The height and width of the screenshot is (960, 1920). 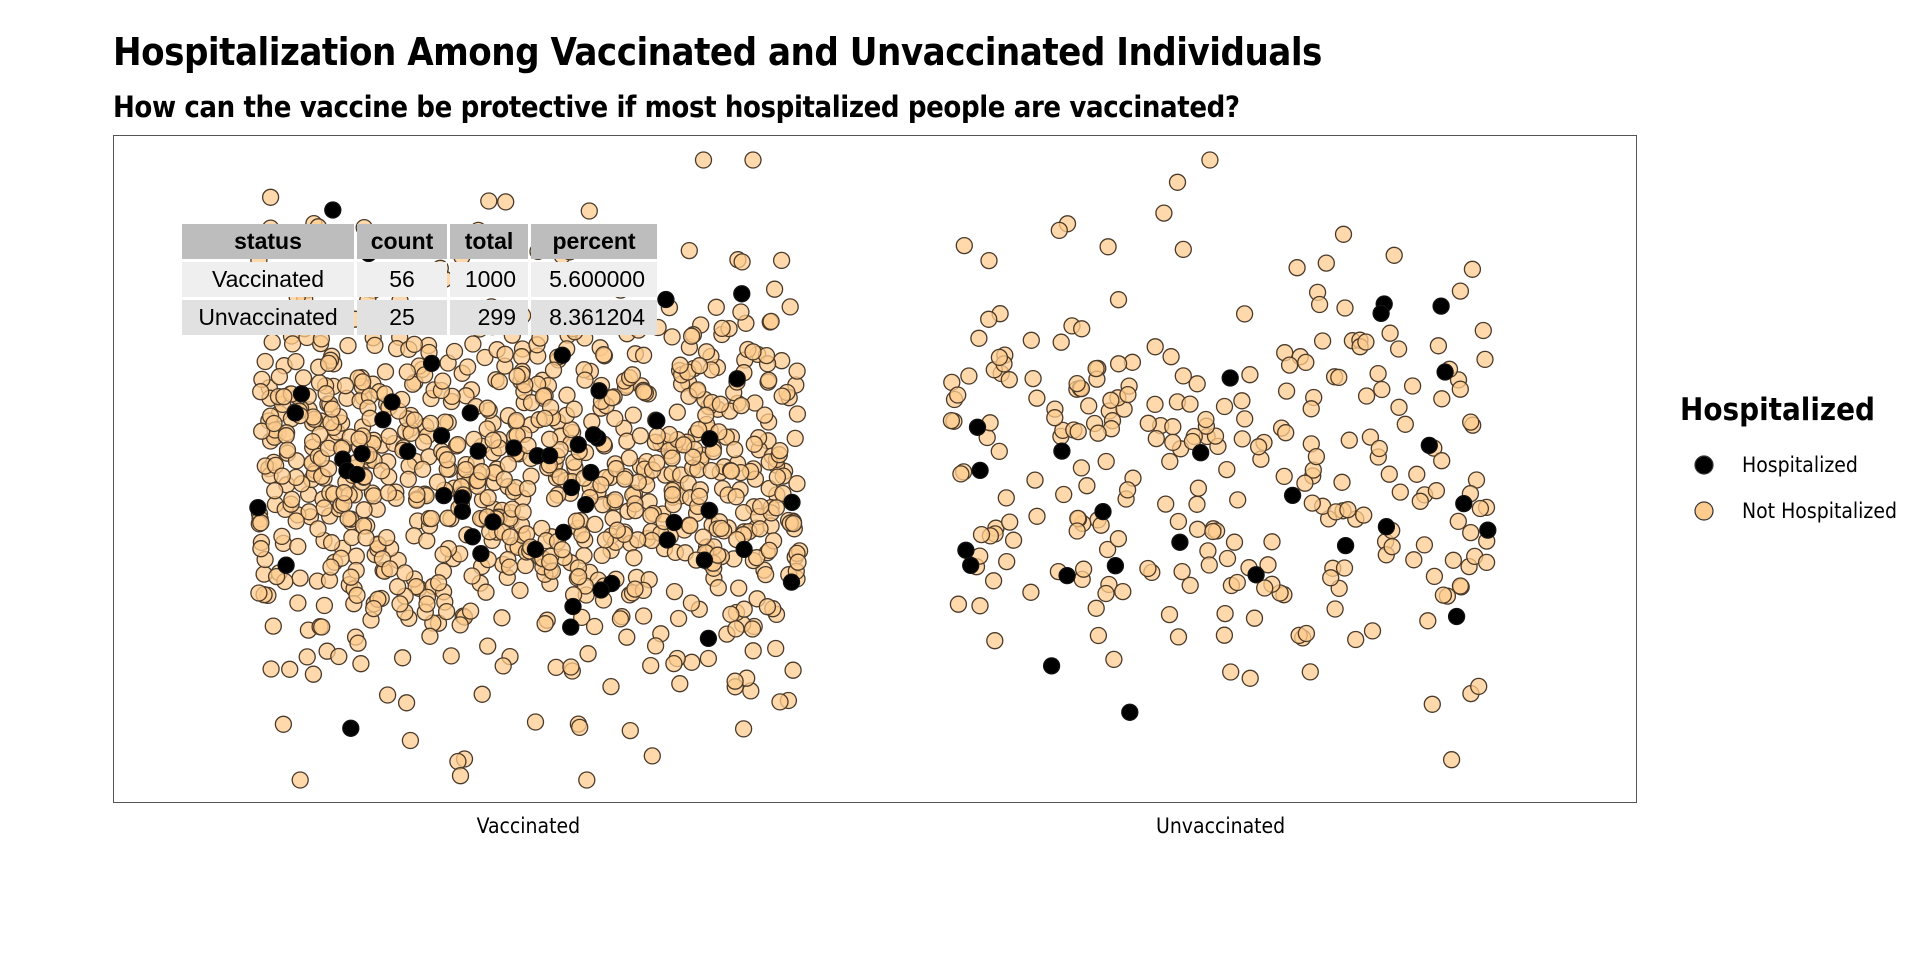 I want to click on summary-header-count: count, so click(x=402, y=241).